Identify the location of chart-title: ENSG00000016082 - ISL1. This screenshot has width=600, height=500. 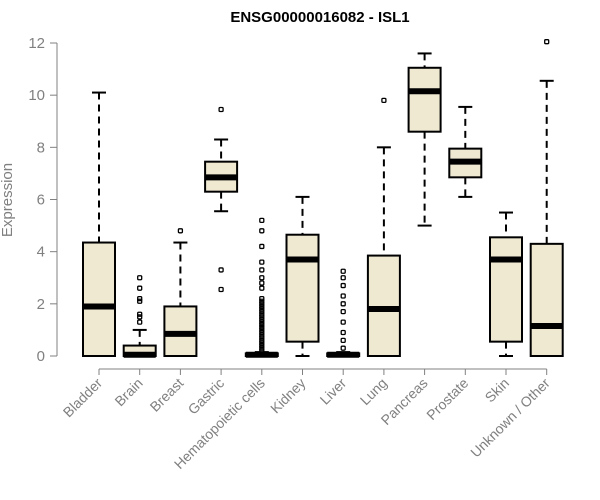
(319, 17).